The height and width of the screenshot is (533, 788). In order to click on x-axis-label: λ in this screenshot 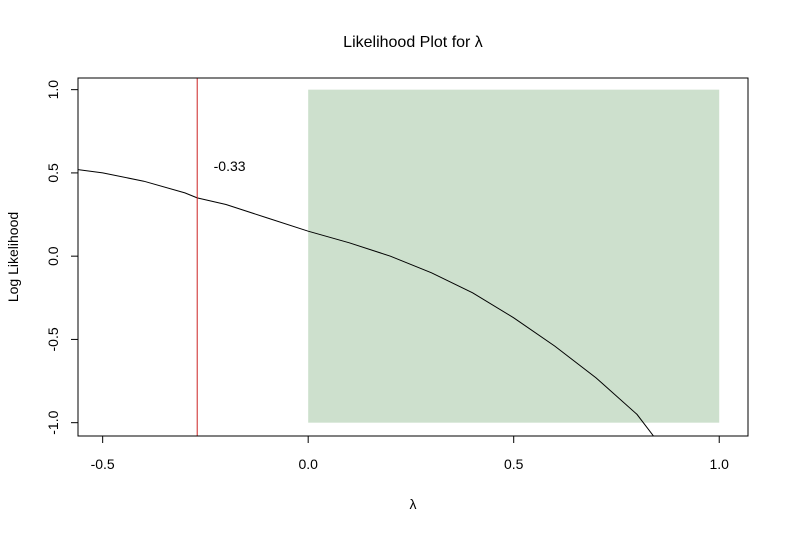, I will do `click(413, 504)`.